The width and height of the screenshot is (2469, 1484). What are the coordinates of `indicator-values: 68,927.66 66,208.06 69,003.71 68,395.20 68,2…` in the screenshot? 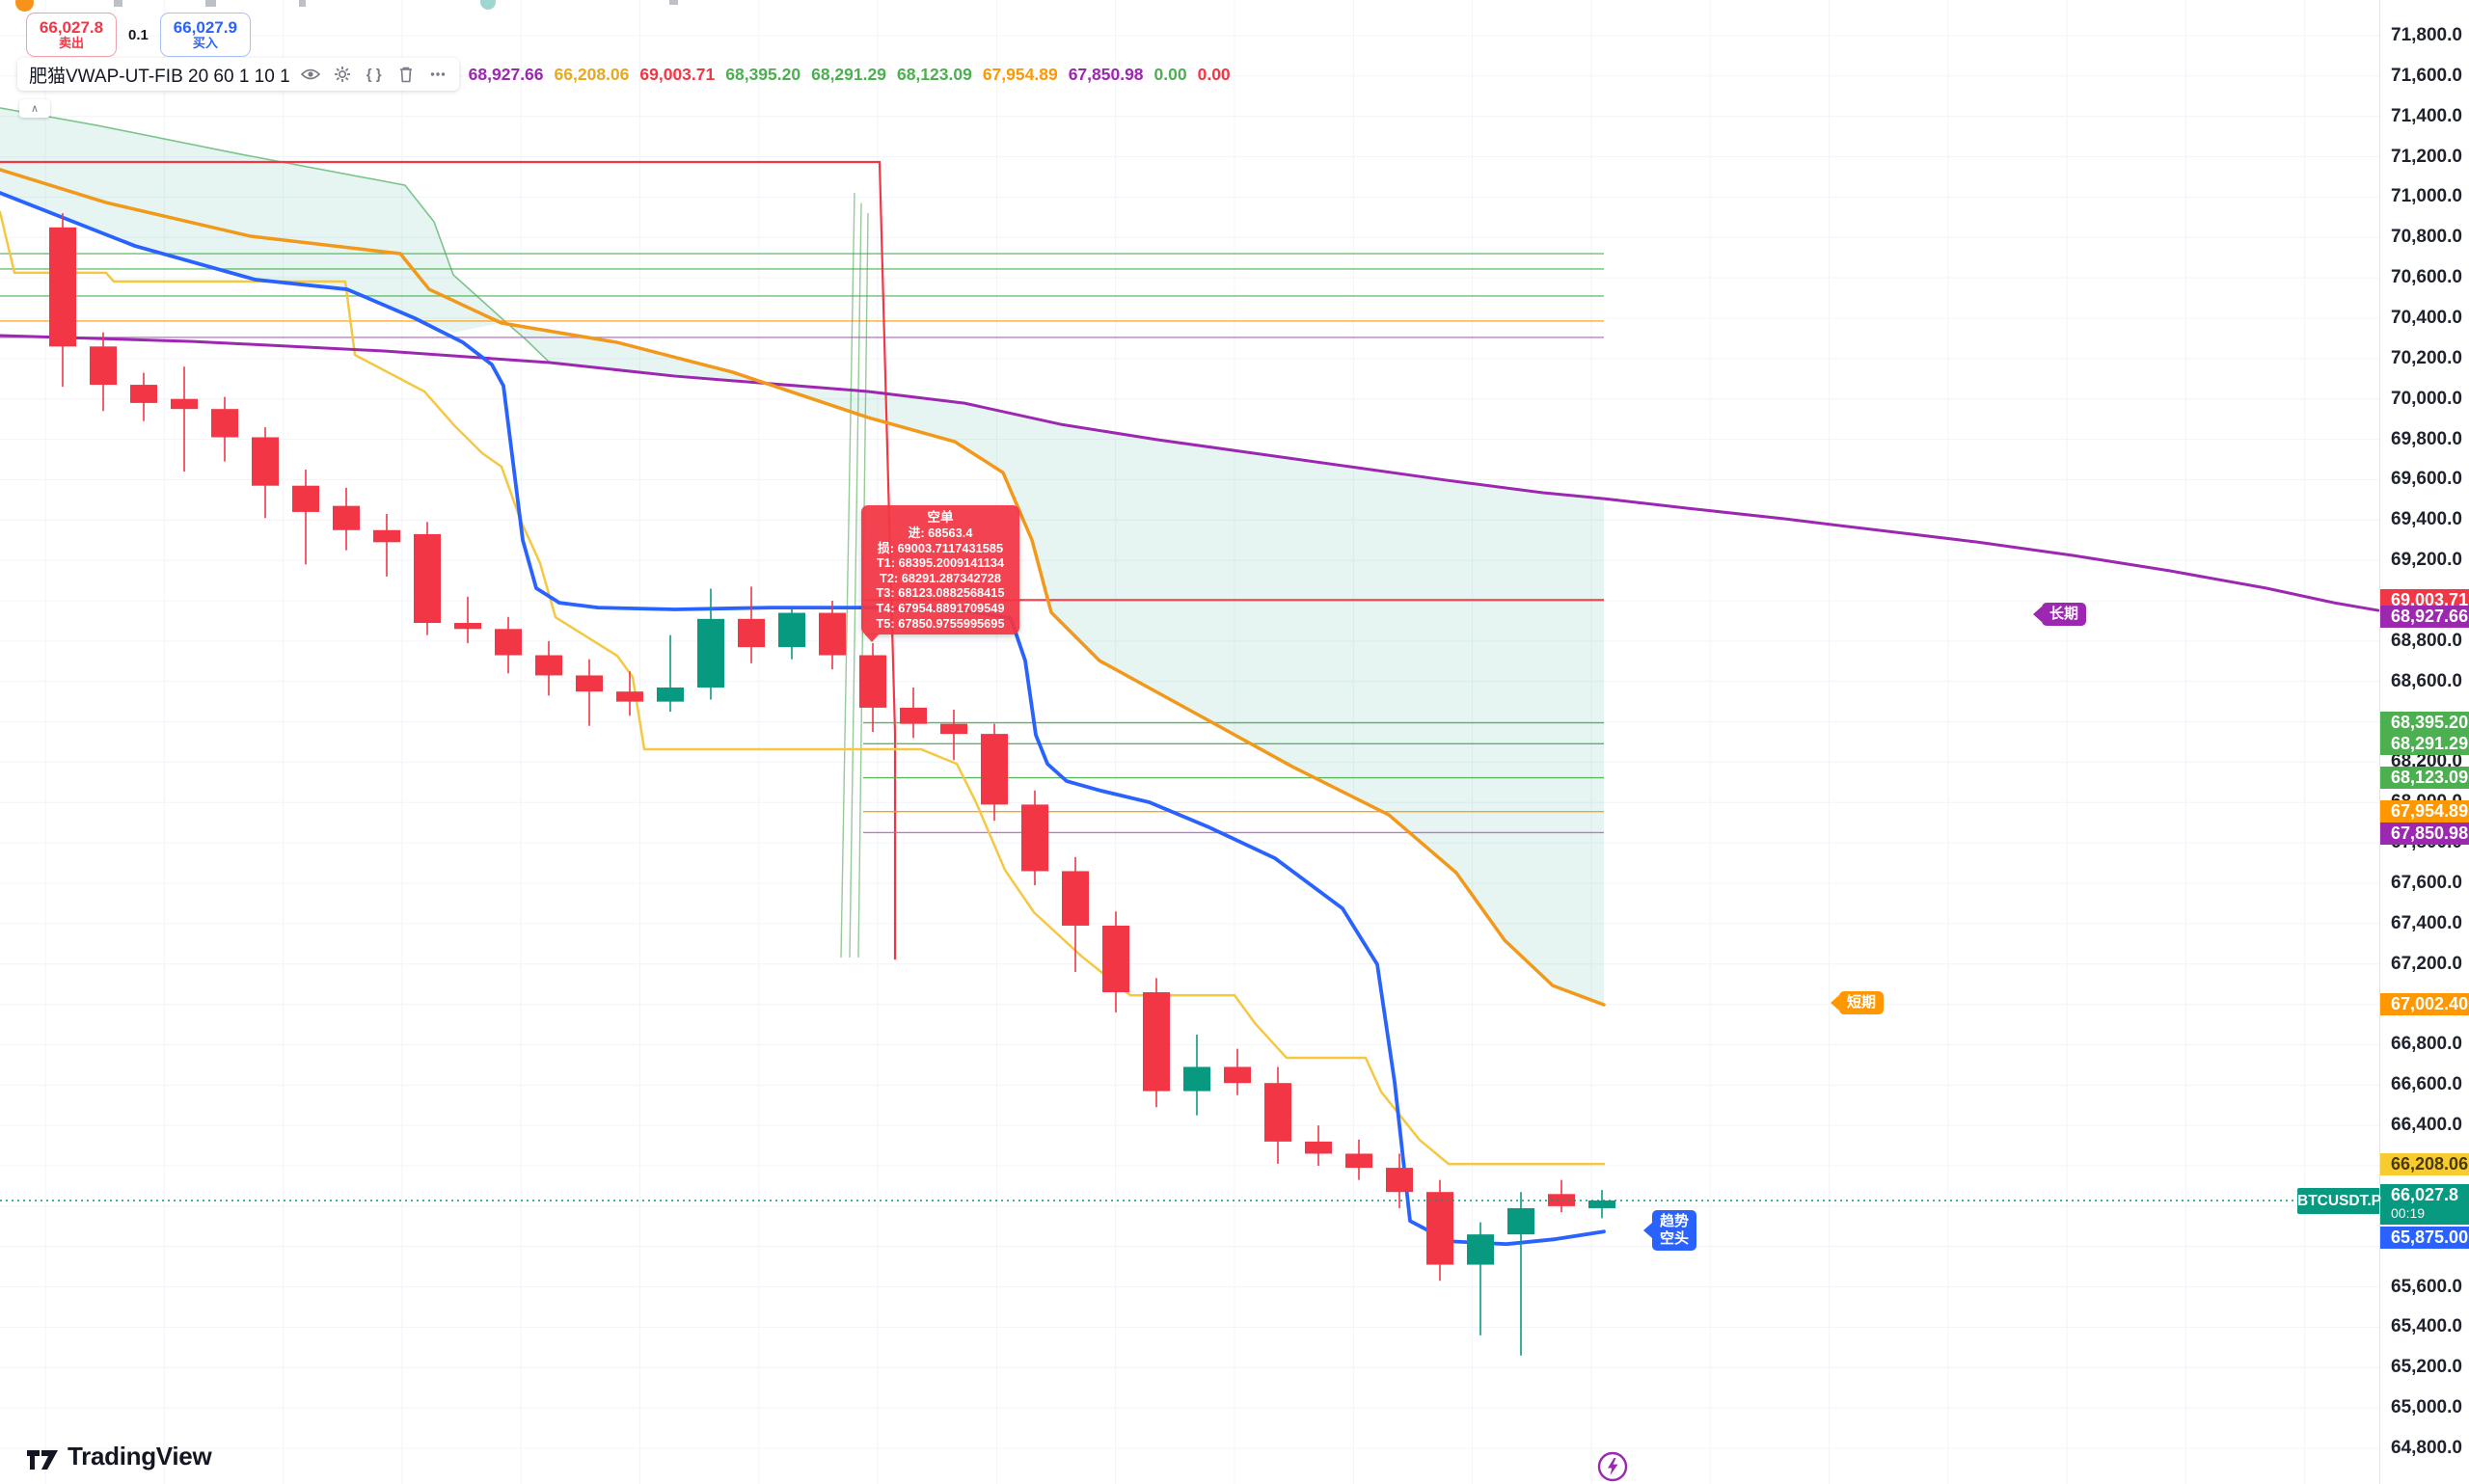 It's located at (850, 75).